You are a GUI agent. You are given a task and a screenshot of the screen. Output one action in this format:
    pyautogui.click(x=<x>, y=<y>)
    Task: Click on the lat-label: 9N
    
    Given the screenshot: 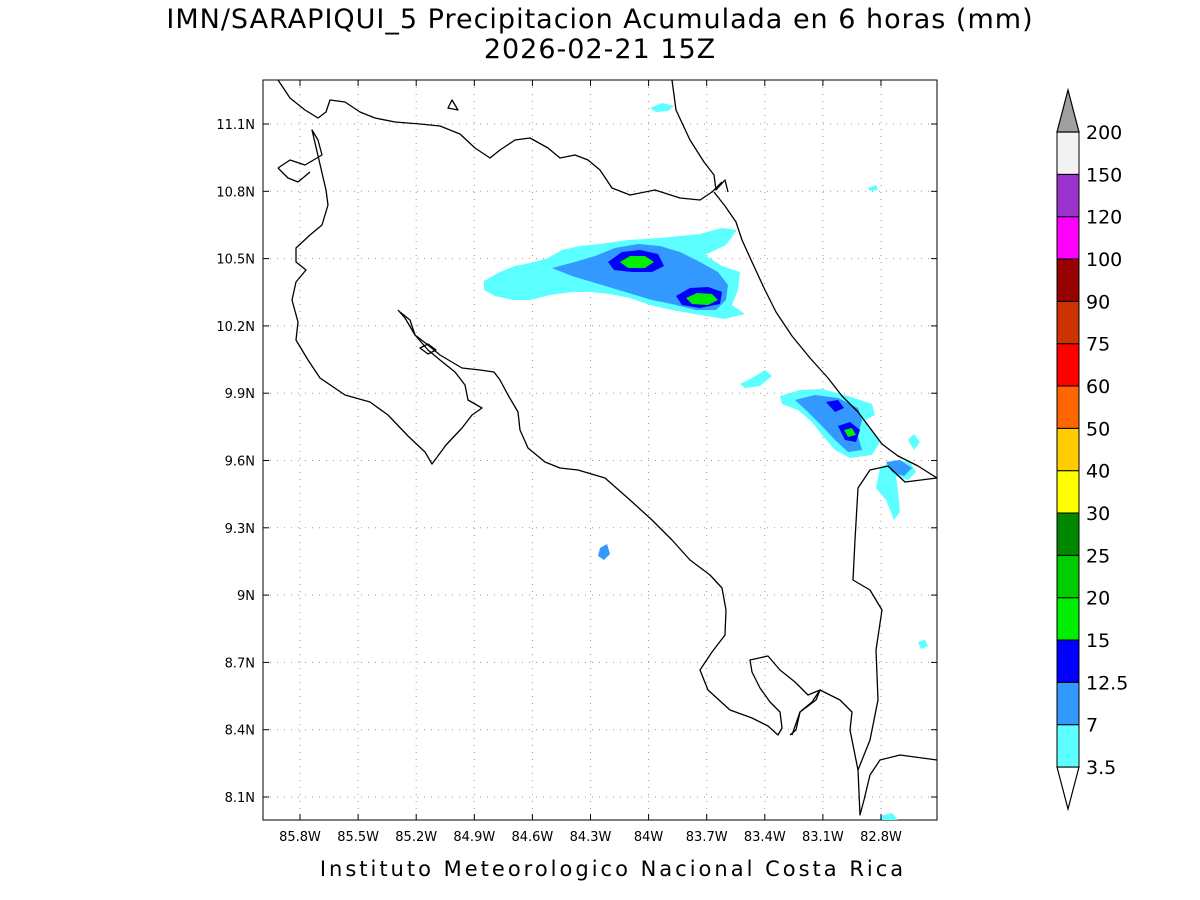 What is the action you would take?
    pyautogui.click(x=246, y=596)
    